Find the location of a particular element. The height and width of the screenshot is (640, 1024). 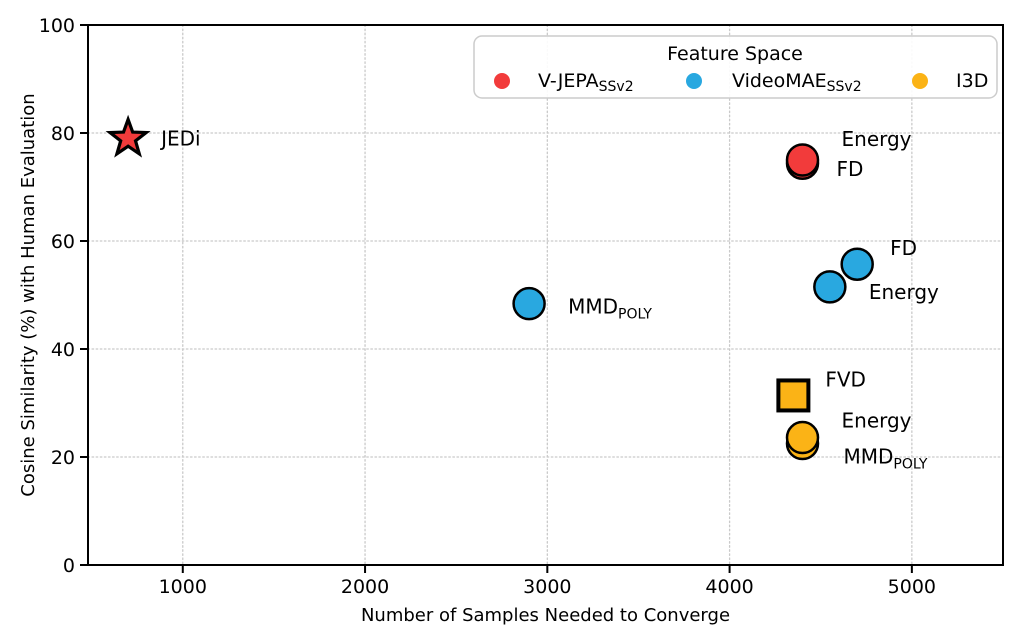

x-tick-label: 5000 is located at coordinates (912, 587).